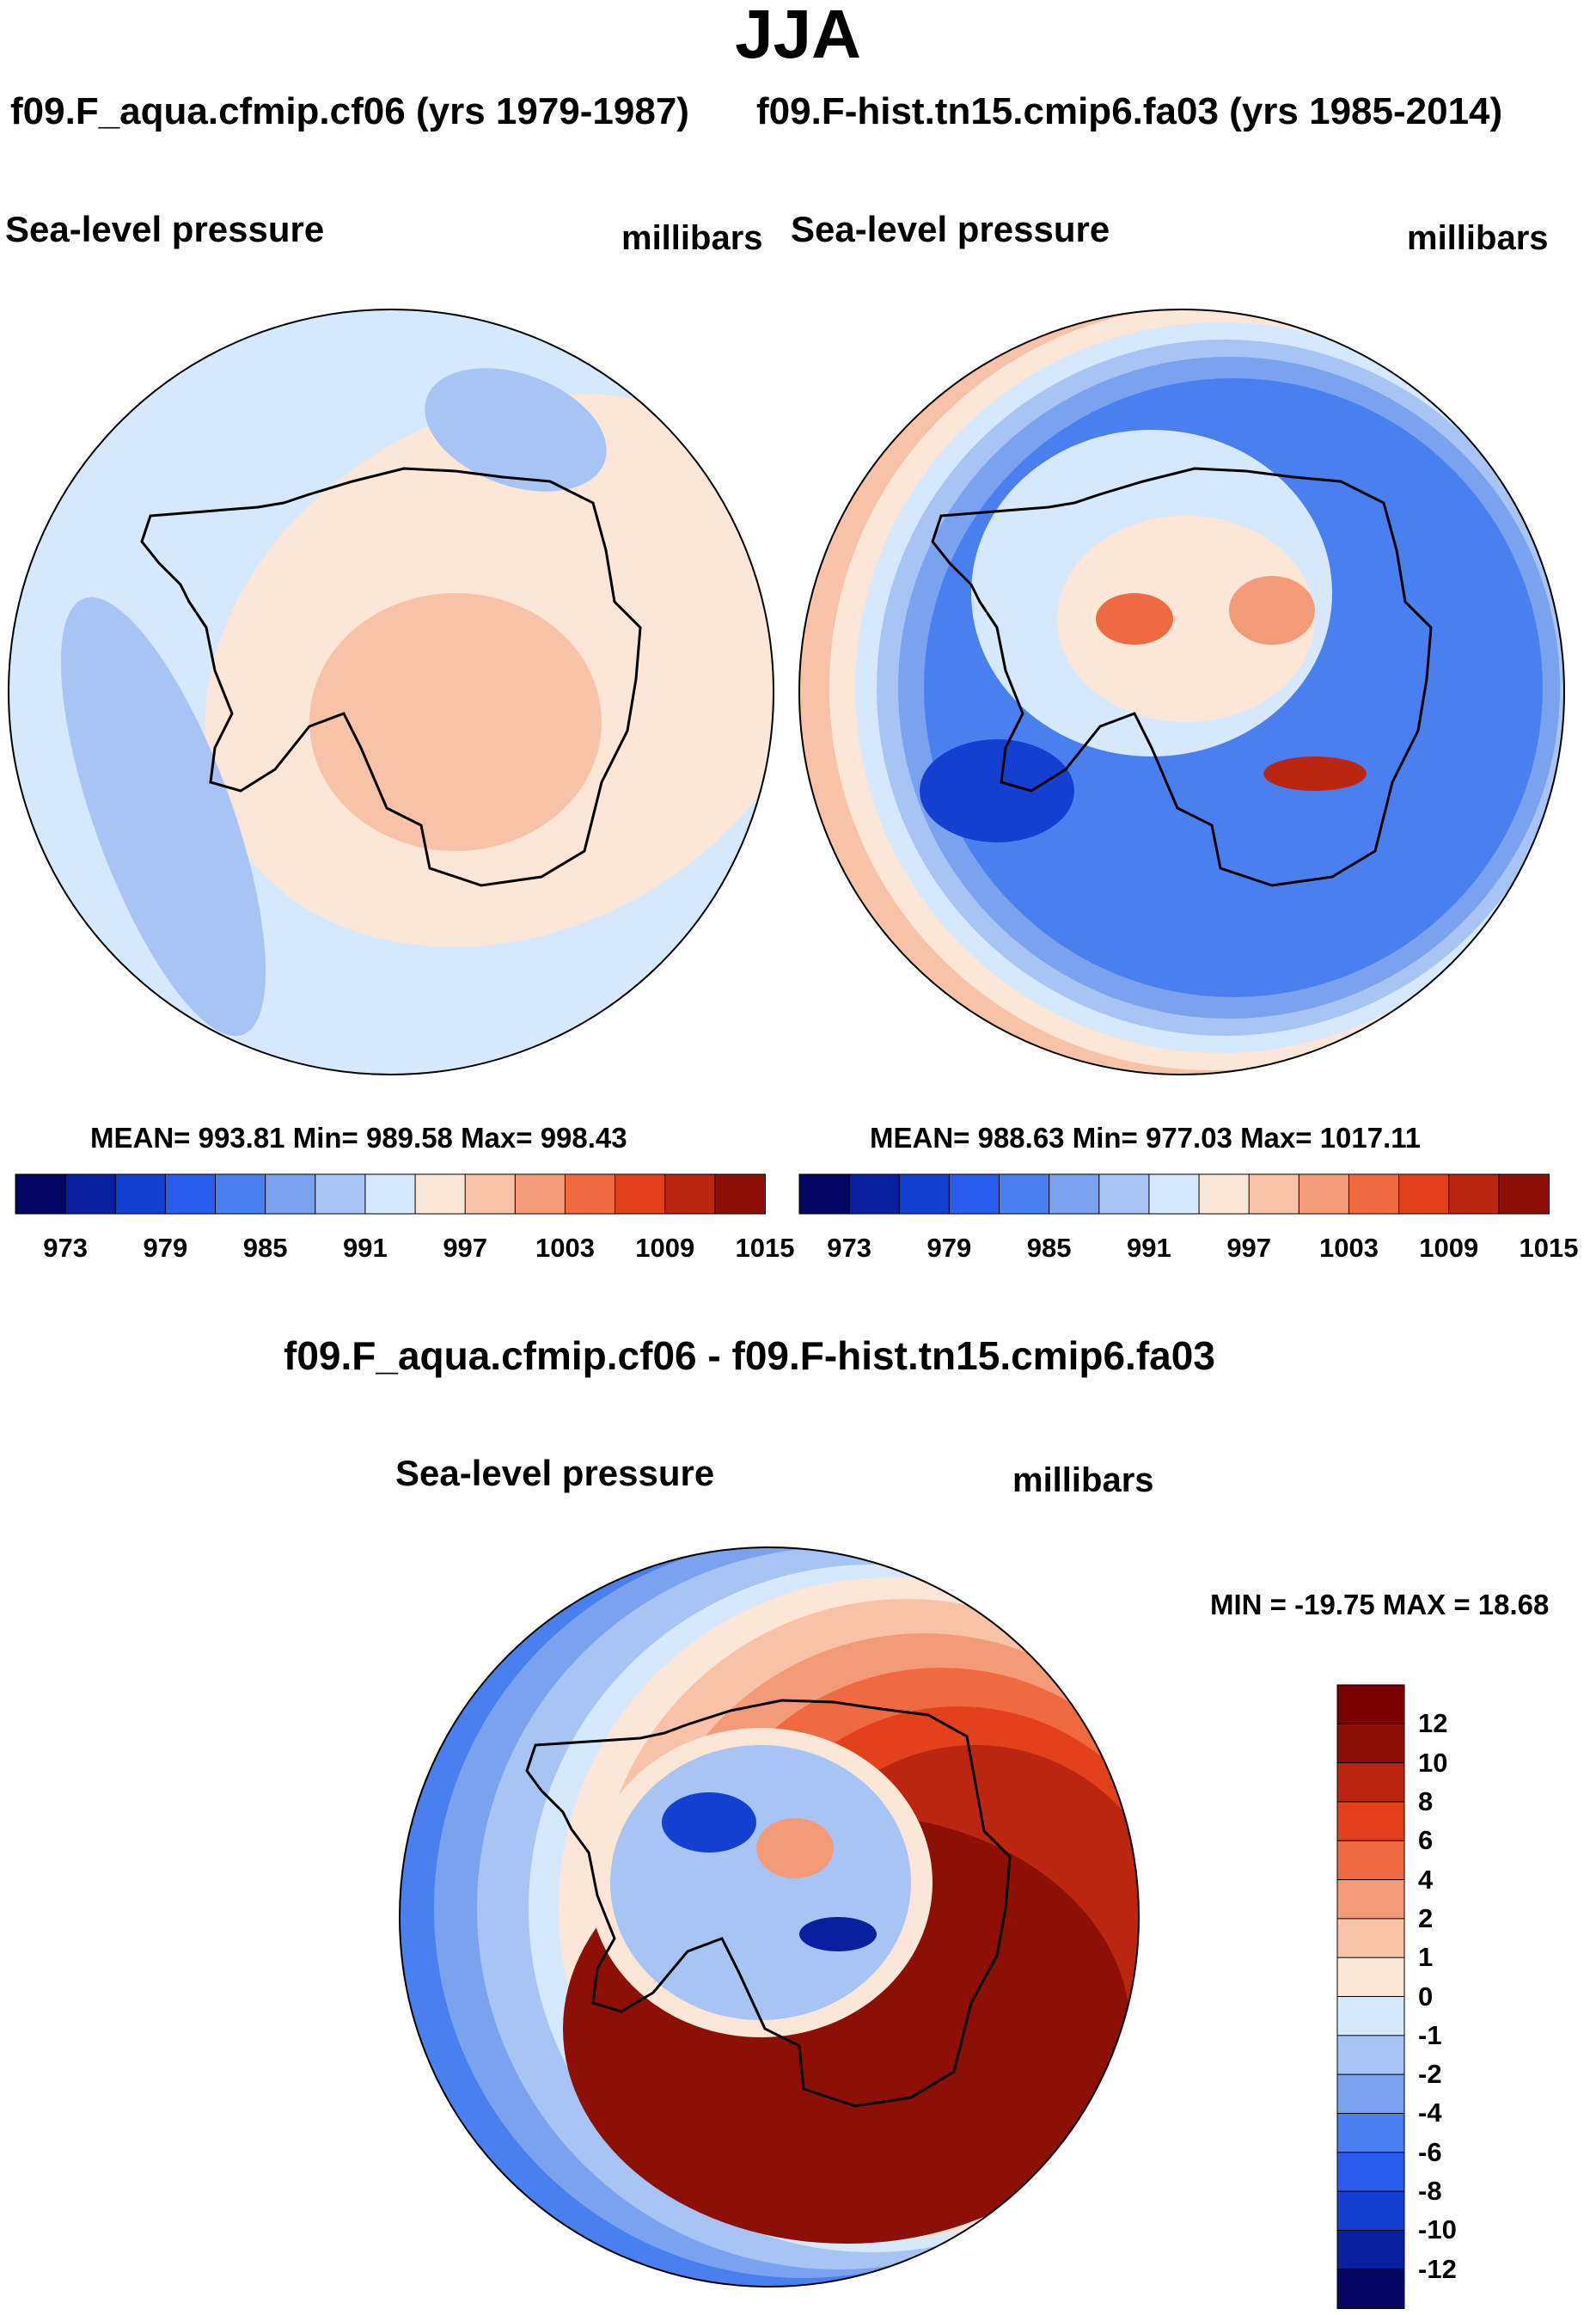 The width and height of the screenshot is (1596, 2315). I want to click on diff-colorbar-tick-label: 1, so click(1426, 1958).